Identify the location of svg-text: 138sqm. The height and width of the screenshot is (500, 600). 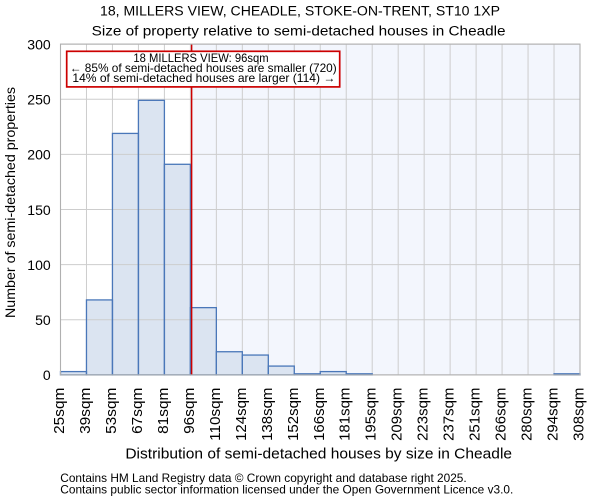
(267, 414).